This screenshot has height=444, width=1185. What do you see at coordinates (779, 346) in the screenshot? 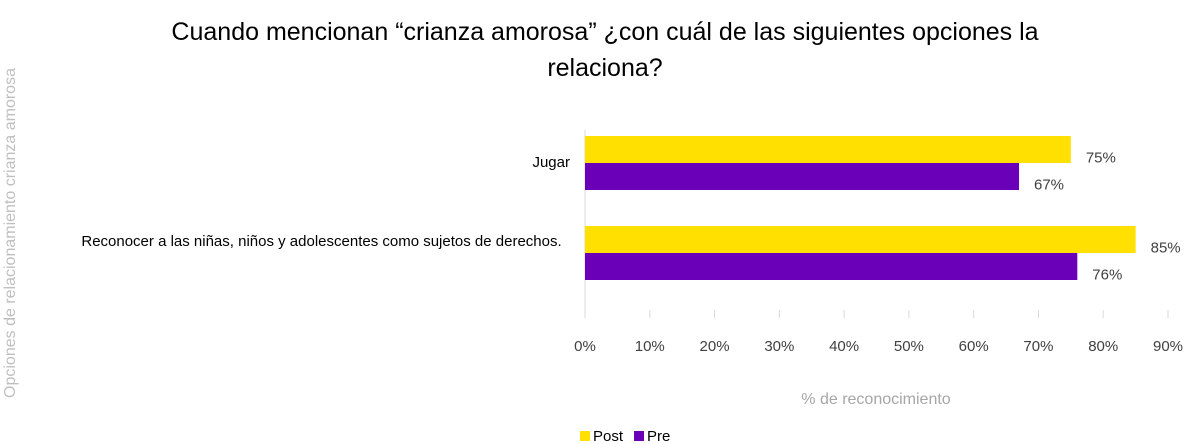
I see `x-tick-label: 30%` at bounding box center [779, 346].